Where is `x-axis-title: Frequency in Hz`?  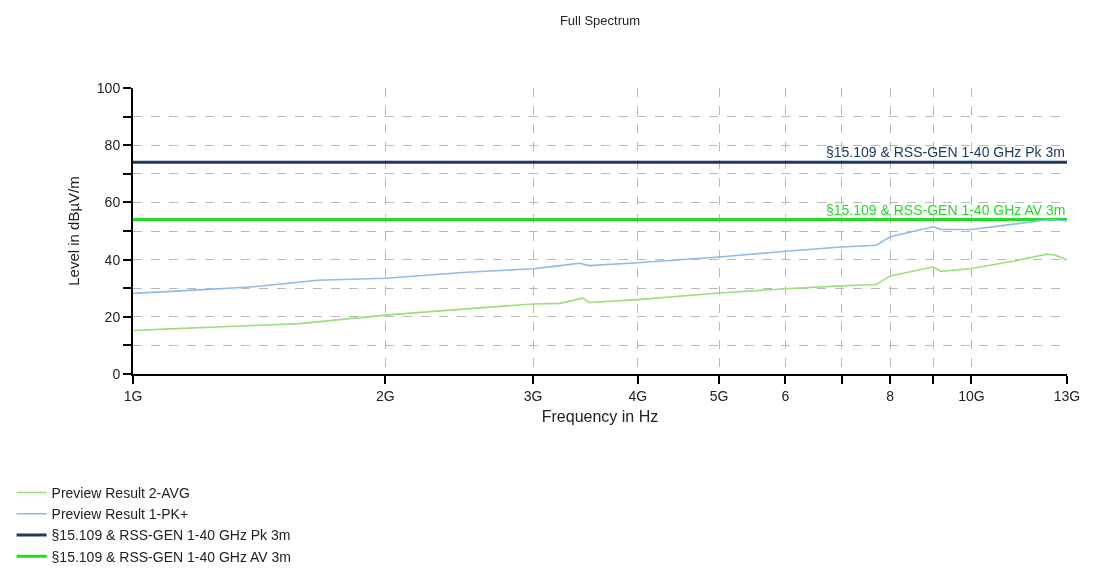
x-axis-title: Frequency in Hz is located at coordinates (600, 416).